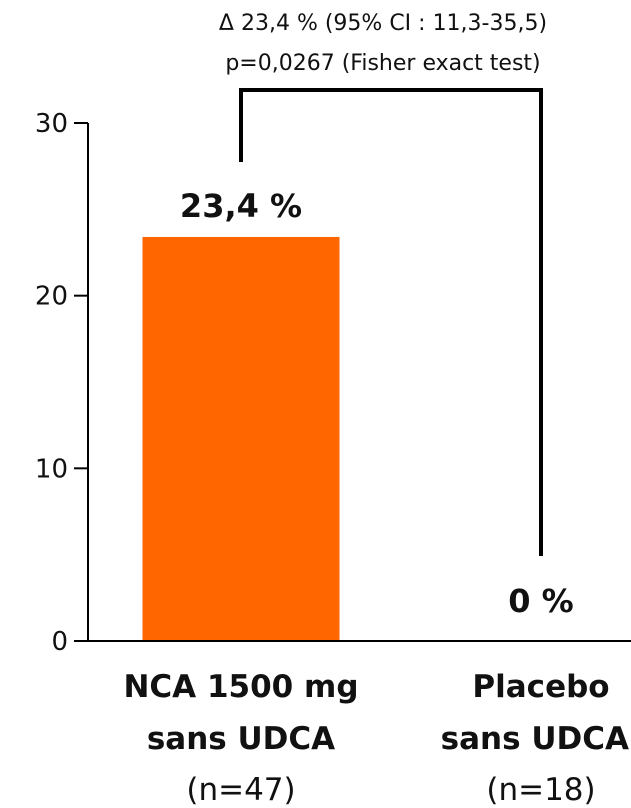 This screenshot has height=808, width=631. What do you see at coordinates (51, 469) in the screenshot?
I see `y-tick-label: 10` at bounding box center [51, 469].